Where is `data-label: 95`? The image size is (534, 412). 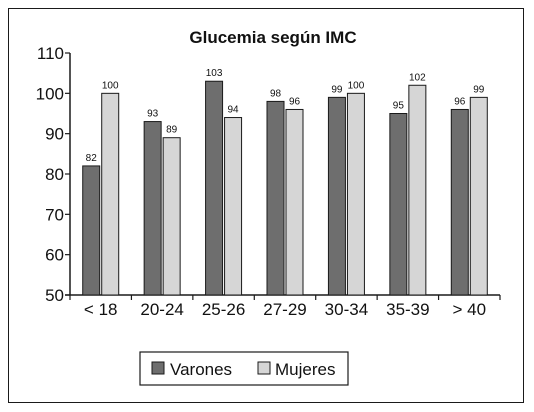 data-label: 95 is located at coordinates (399, 106).